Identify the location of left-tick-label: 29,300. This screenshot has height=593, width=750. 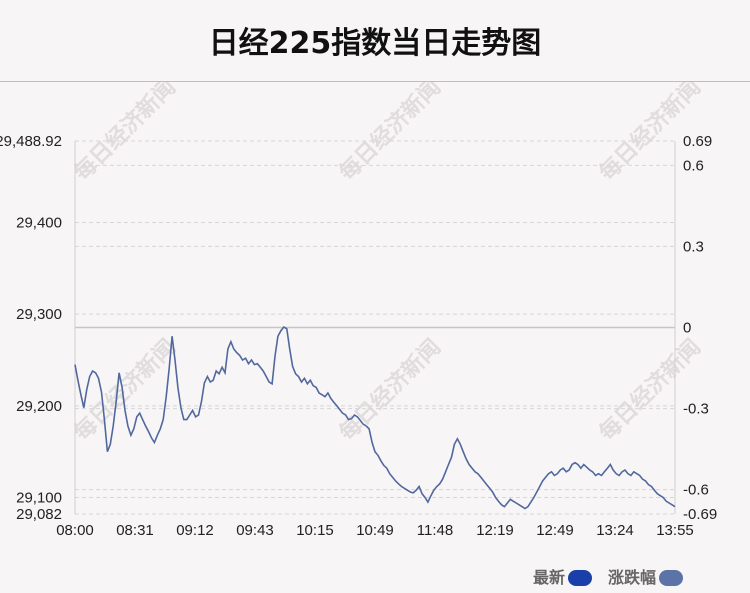
(39, 314).